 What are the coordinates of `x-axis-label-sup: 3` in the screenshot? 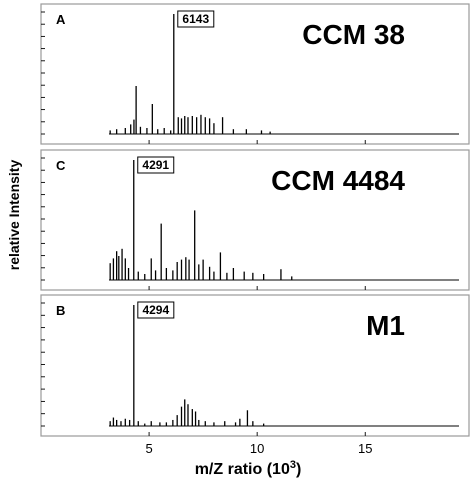 It's located at (293, 465).